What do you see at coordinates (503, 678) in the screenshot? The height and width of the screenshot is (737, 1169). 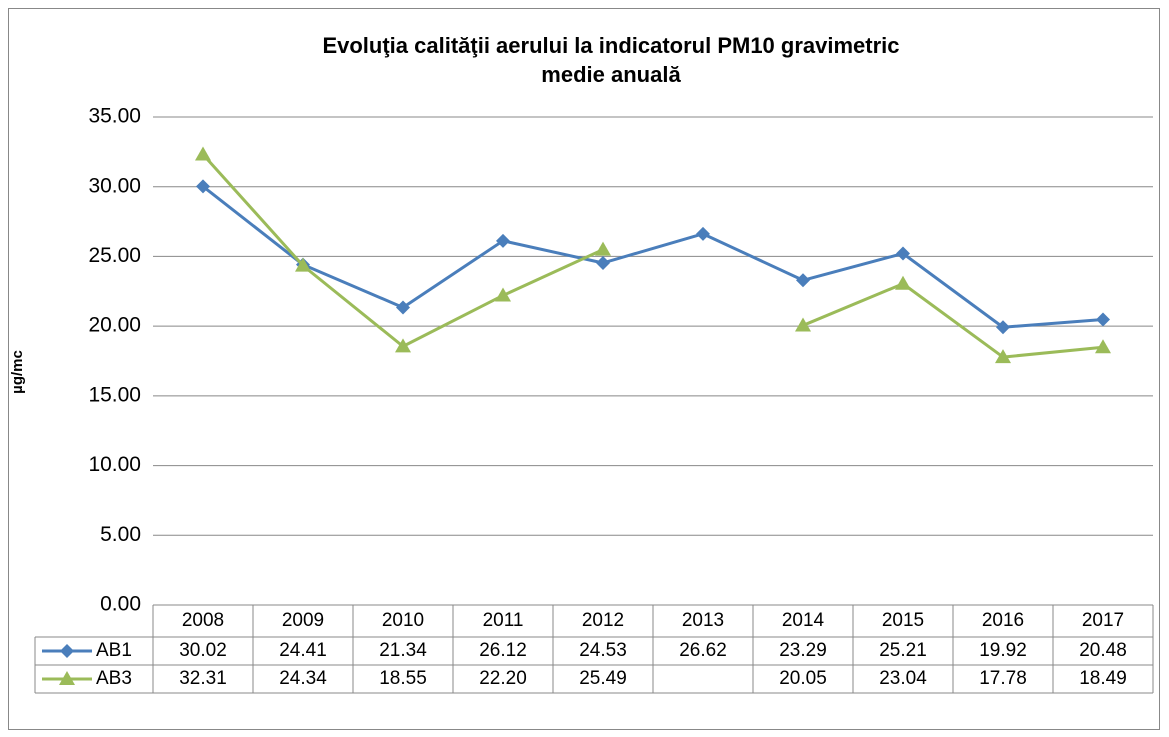 I see `table-value: 22.20` at bounding box center [503, 678].